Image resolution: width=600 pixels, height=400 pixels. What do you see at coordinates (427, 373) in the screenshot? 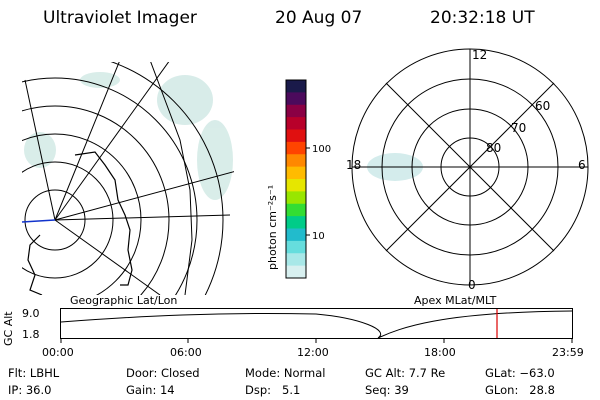
I see `gc-alt-value: 7.7 Re` at bounding box center [427, 373].